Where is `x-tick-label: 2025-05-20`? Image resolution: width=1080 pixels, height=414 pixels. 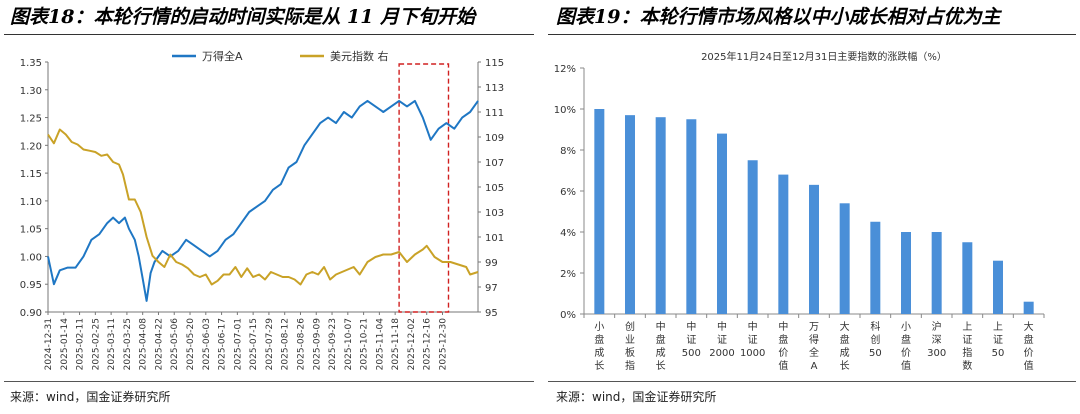
x-tick-label: 2025-05-20 is located at coordinates (191, 344).